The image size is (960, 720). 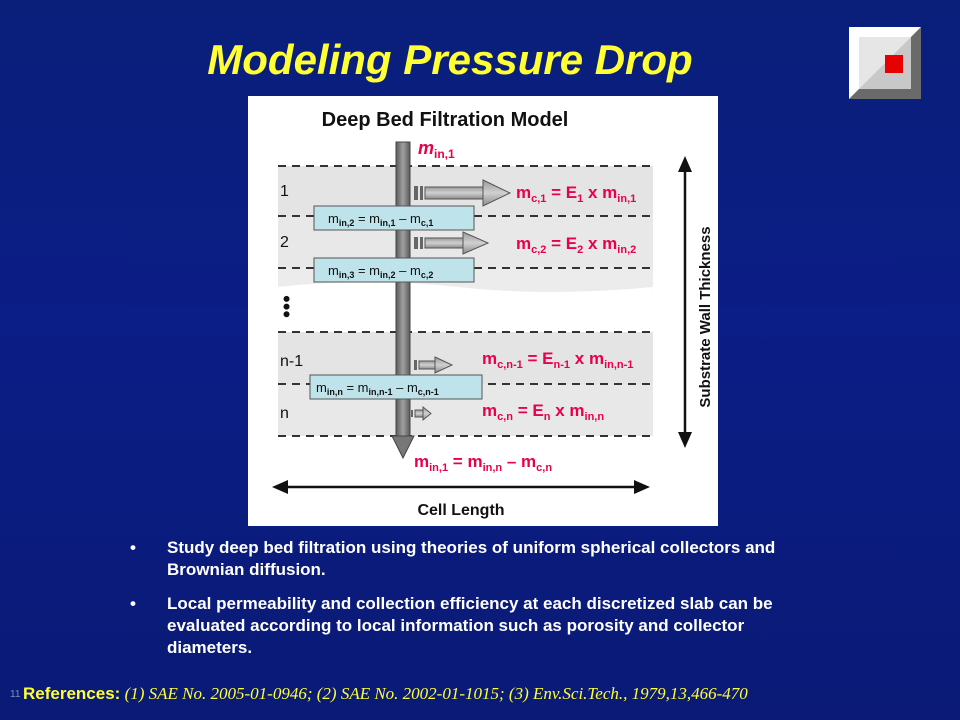 What do you see at coordinates (460, 510) in the screenshot?
I see `cell-length-label: Cell Length` at bounding box center [460, 510].